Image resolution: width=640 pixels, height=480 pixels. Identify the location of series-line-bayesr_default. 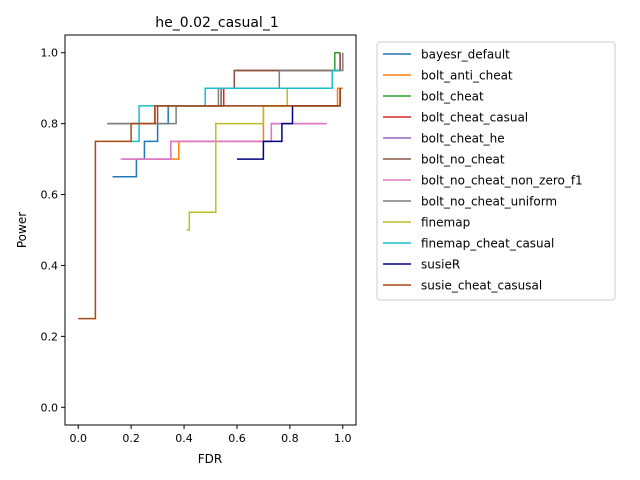
(225, 141).